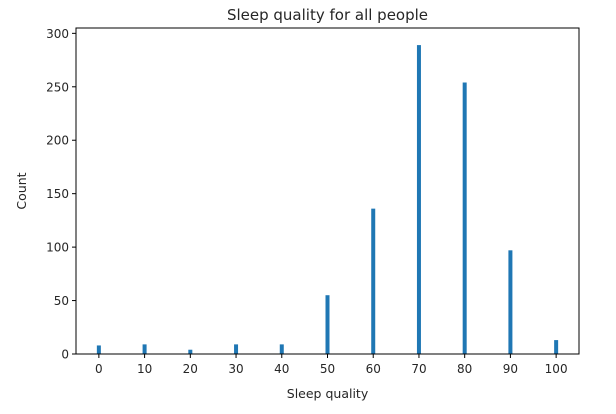 This screenshot has width=616, height=414. What do you see at coordinates (327, 15) in the screenshot?
I see `chart-title: Sleep quality for all people` at bounding box center [327, 15].